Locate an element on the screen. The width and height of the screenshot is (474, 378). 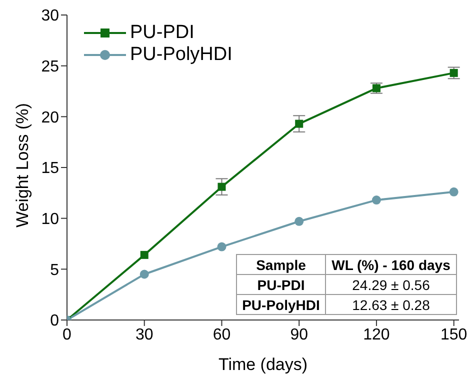
annotation: 12.63 ± 0.28 is located at coordinates (391, 304).